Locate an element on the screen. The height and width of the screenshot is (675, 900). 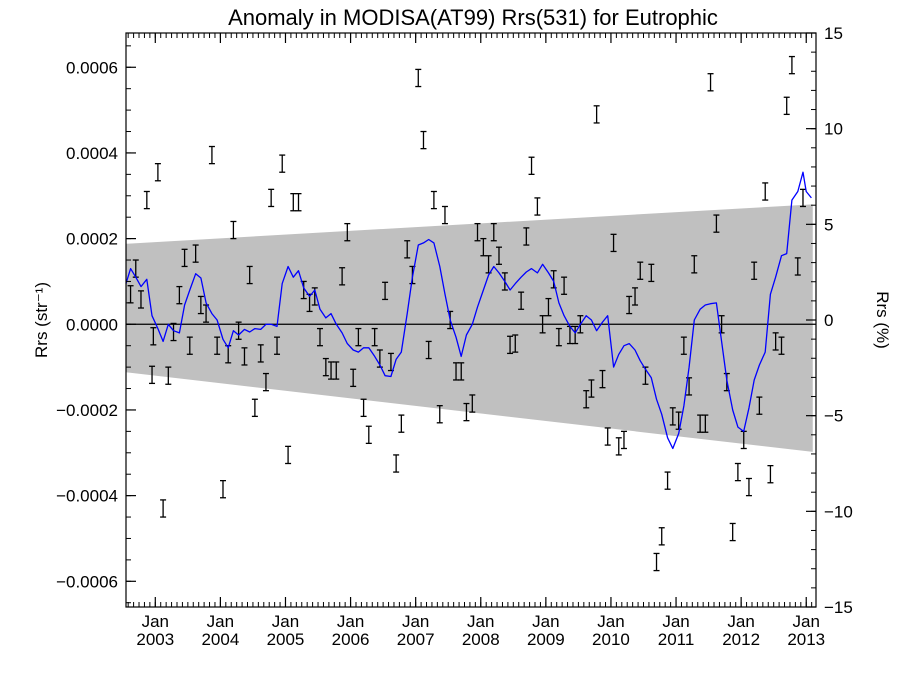
y-tick-label: −0.0002 is located at coordinates (87, 410).